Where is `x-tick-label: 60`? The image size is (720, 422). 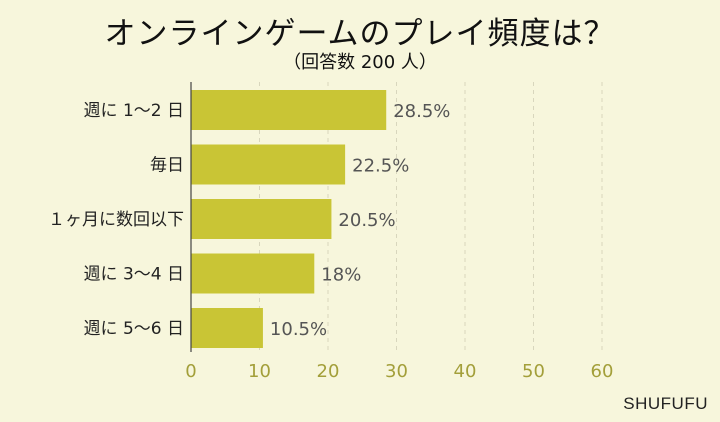
x-tick-label: 60 is located at coordinates (602, 371).